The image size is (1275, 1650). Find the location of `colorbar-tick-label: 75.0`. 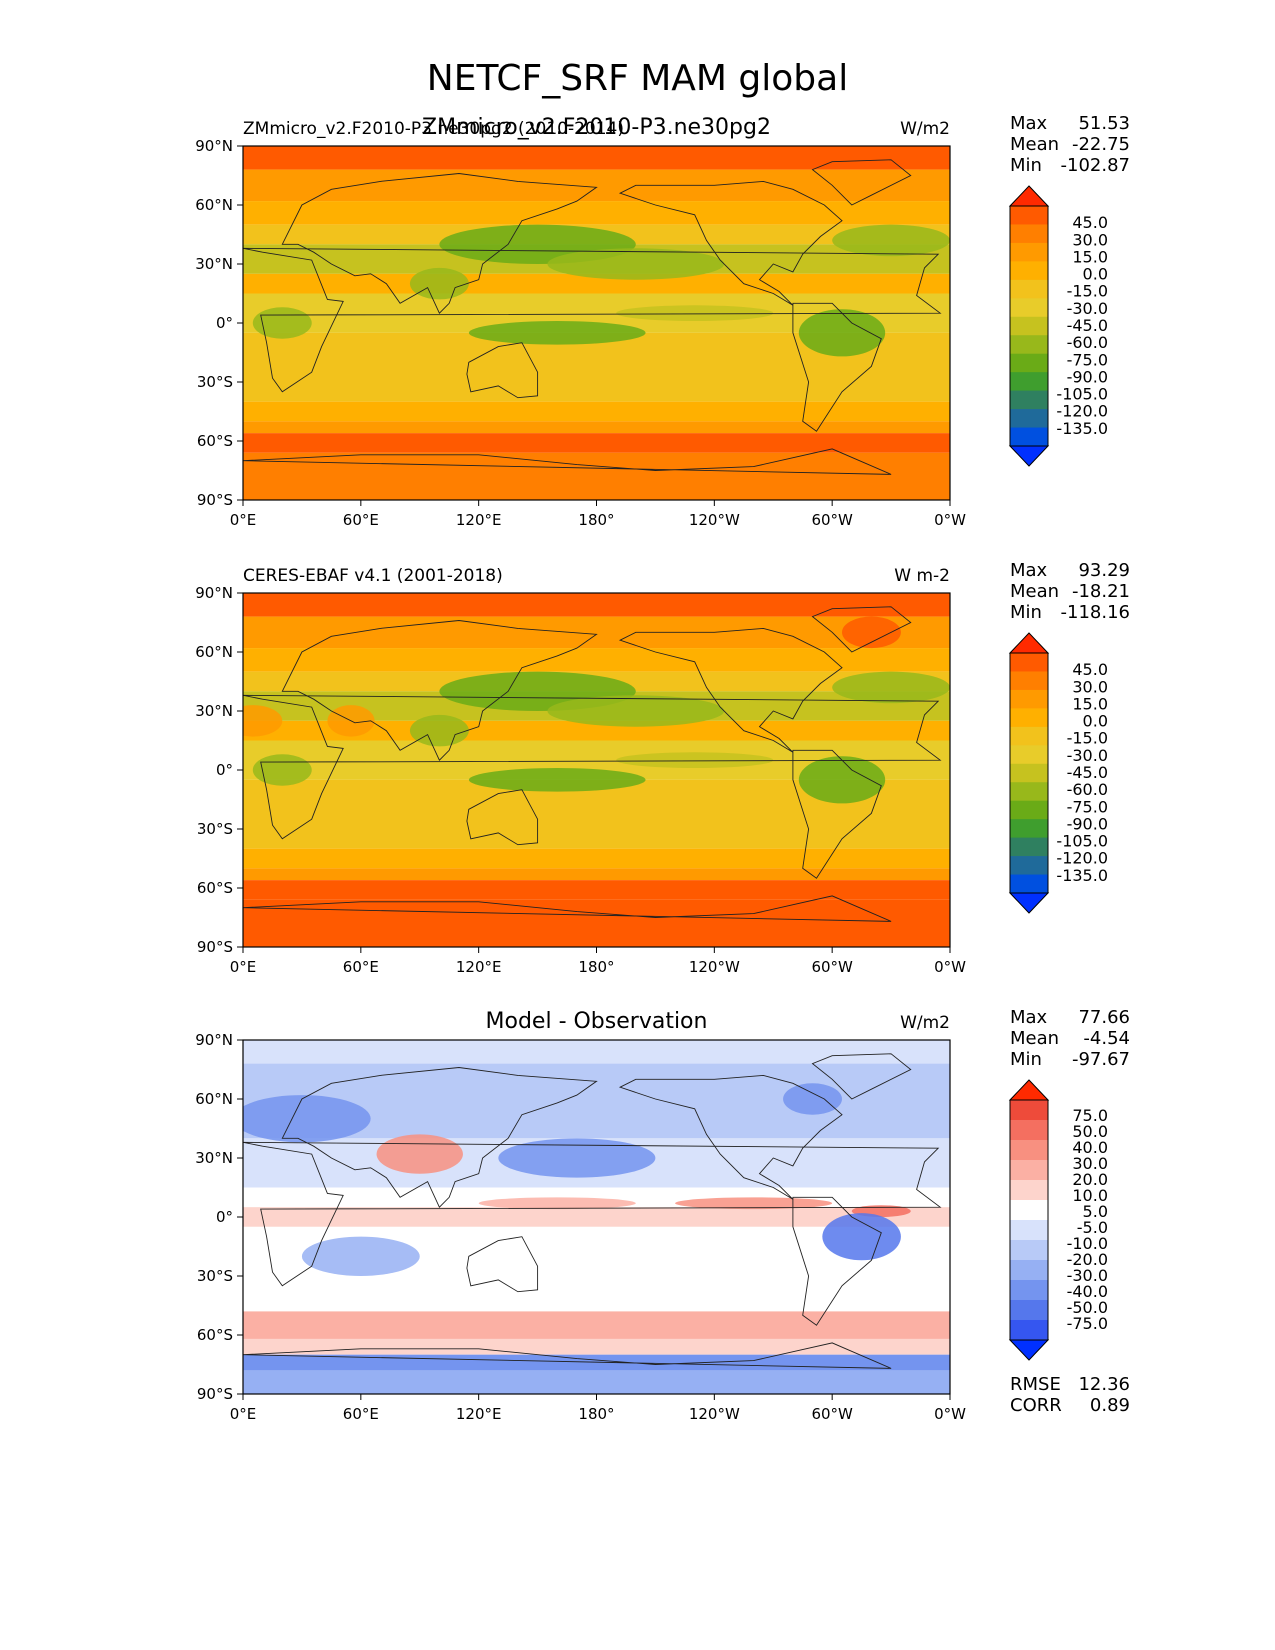

colorbar-tick-label: 75.0 is located at coordinates (1090, 1115).